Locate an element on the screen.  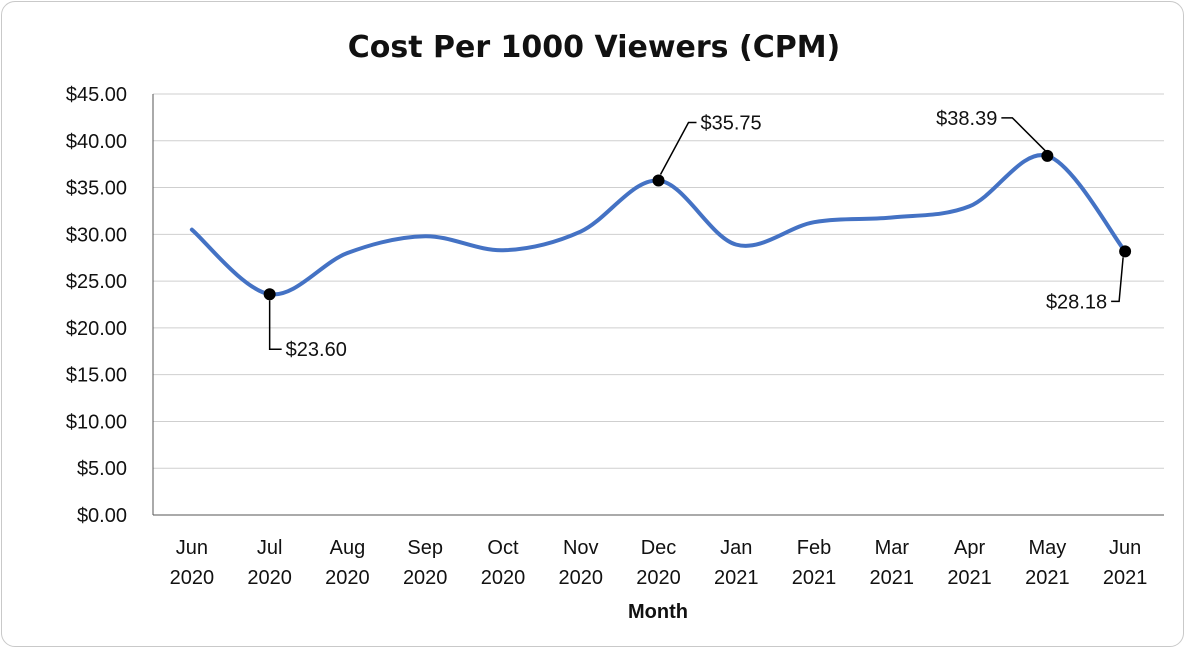
x-tick-month: Aug is located at coordinates (348, 548).